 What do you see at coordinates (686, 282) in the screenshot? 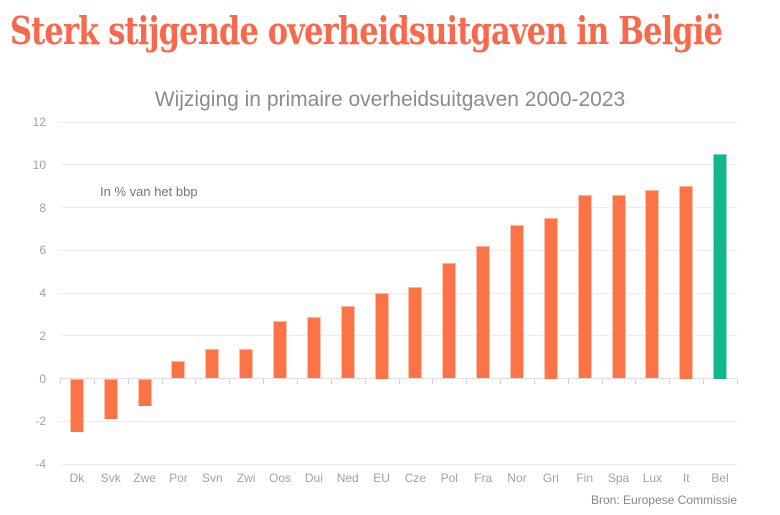
I see `bar-it` at bounding box center [686, 282].